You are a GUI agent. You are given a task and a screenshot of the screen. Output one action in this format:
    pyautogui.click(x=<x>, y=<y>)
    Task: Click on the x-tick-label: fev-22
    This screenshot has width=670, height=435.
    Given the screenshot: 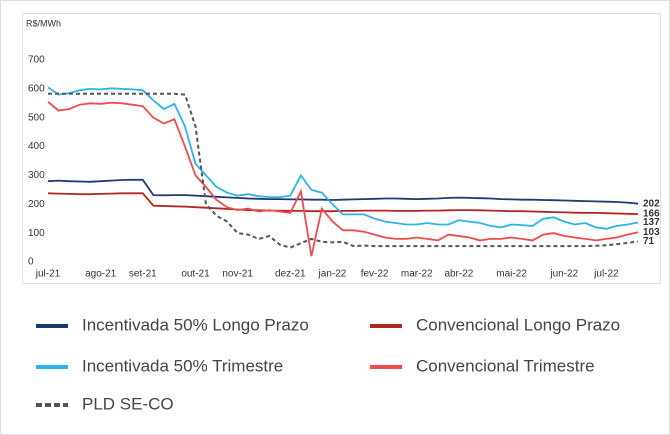 What is the action you would take?
    pyautogui.click(x=375, y=274)
    